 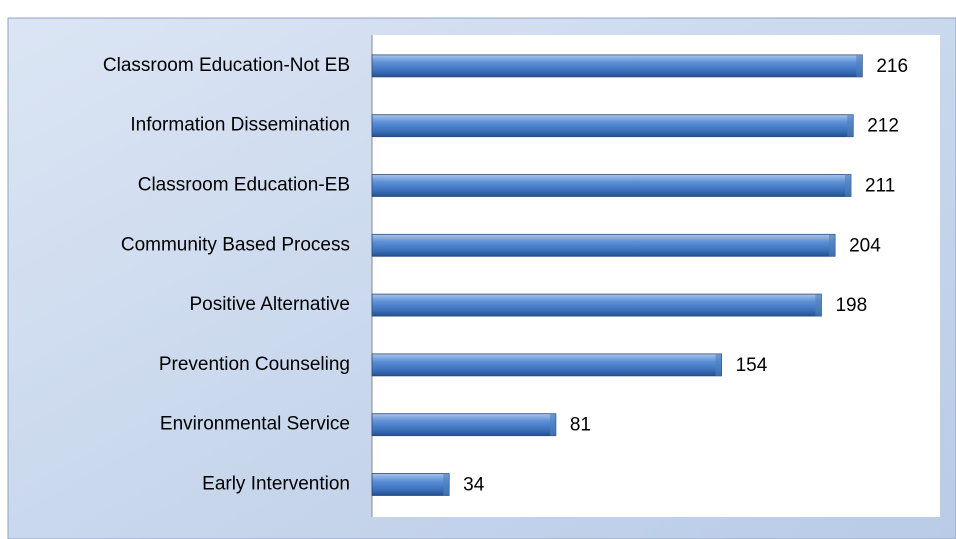 What do you see at coordinates (474, 485) in the screenshot?
I see `value-label: 34` at bounding box center [474, 485].